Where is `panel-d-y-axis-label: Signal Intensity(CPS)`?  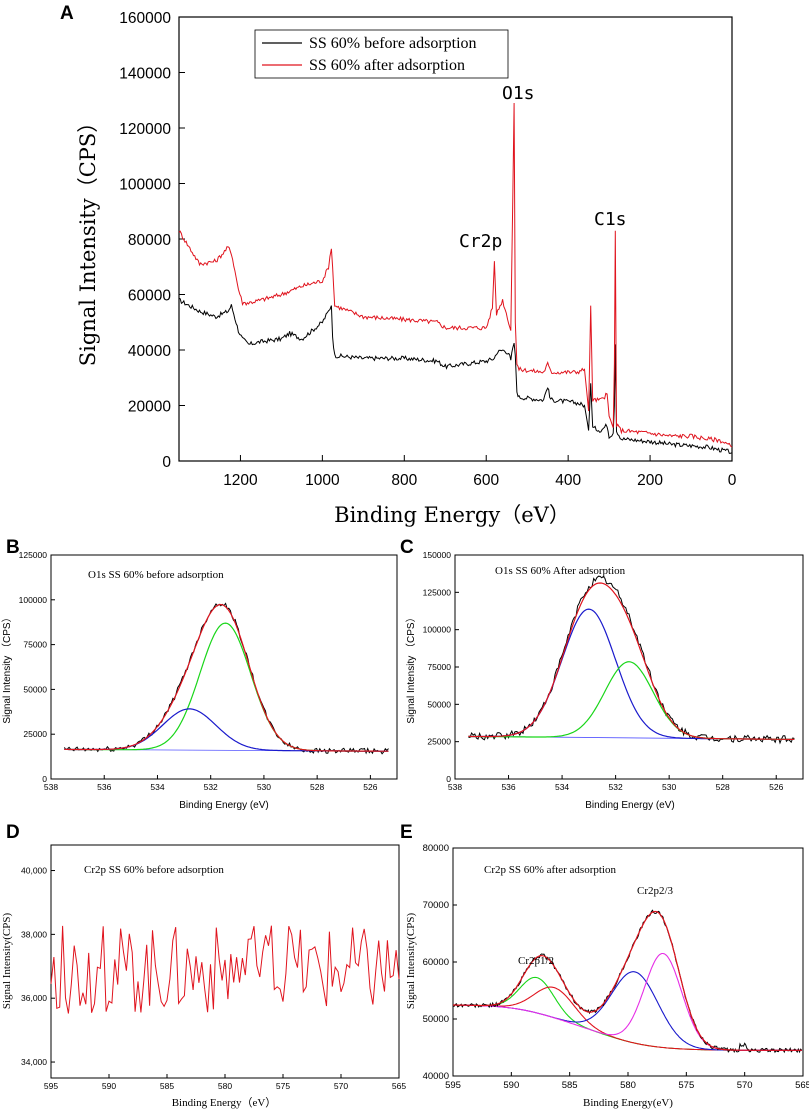 panel-d-y-axis-label: Signal Intensity(CPS) is located at coordinates (7, 961).